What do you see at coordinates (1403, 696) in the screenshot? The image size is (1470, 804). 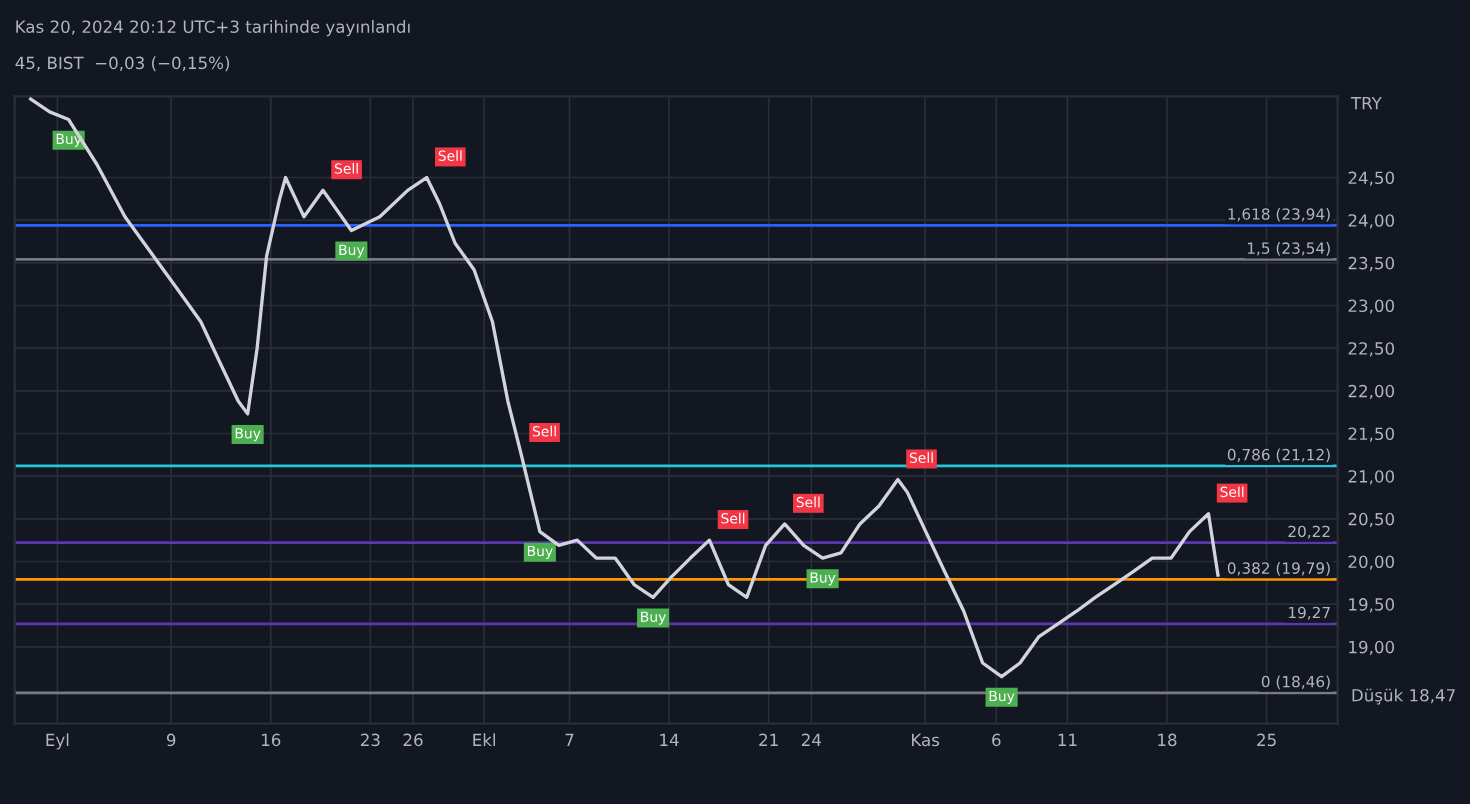 I see `text: Düşük 18,47` at bounding box center [1403, 696].